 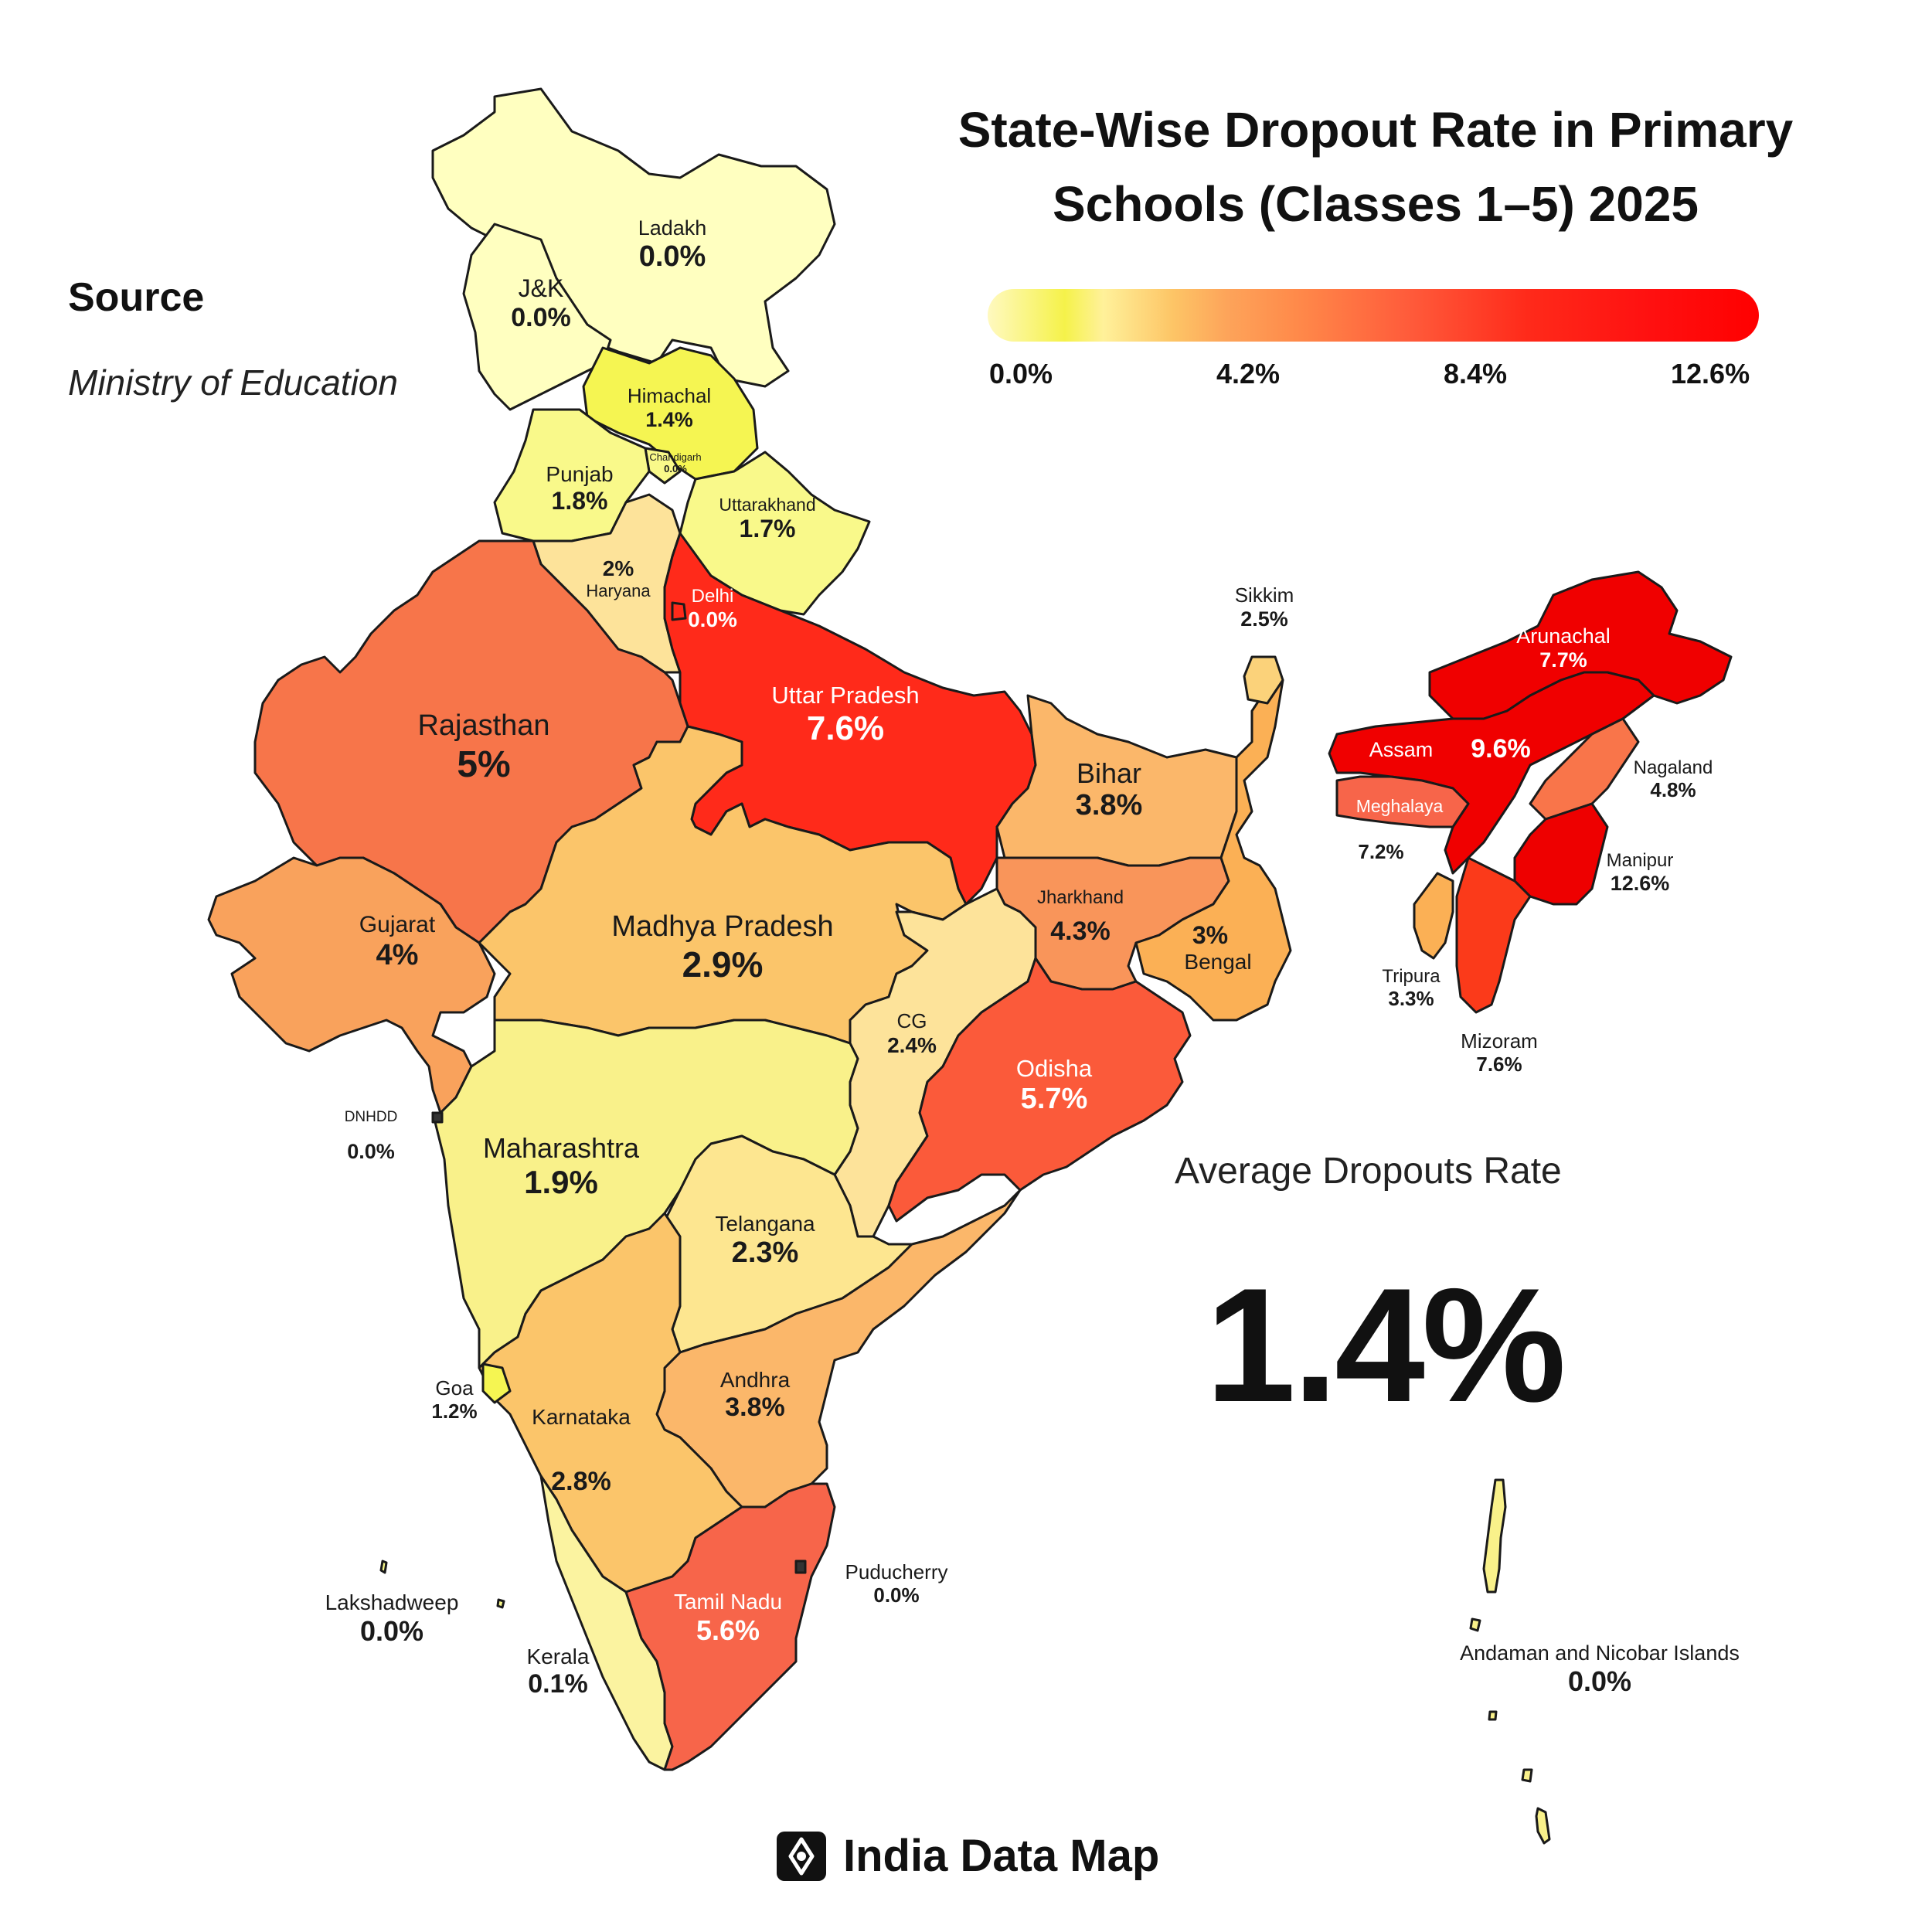 I want to click on label-lakshadweep: Lakshadweep 0.0%, so click(x=392, y=1619).